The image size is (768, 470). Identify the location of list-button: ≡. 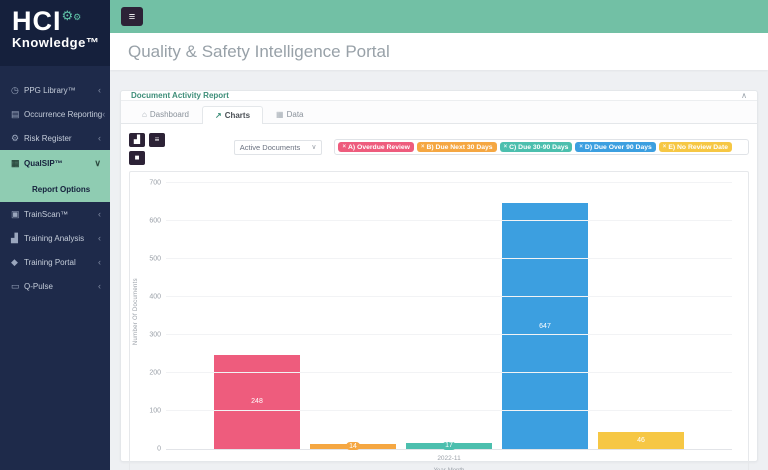
(157, 139).